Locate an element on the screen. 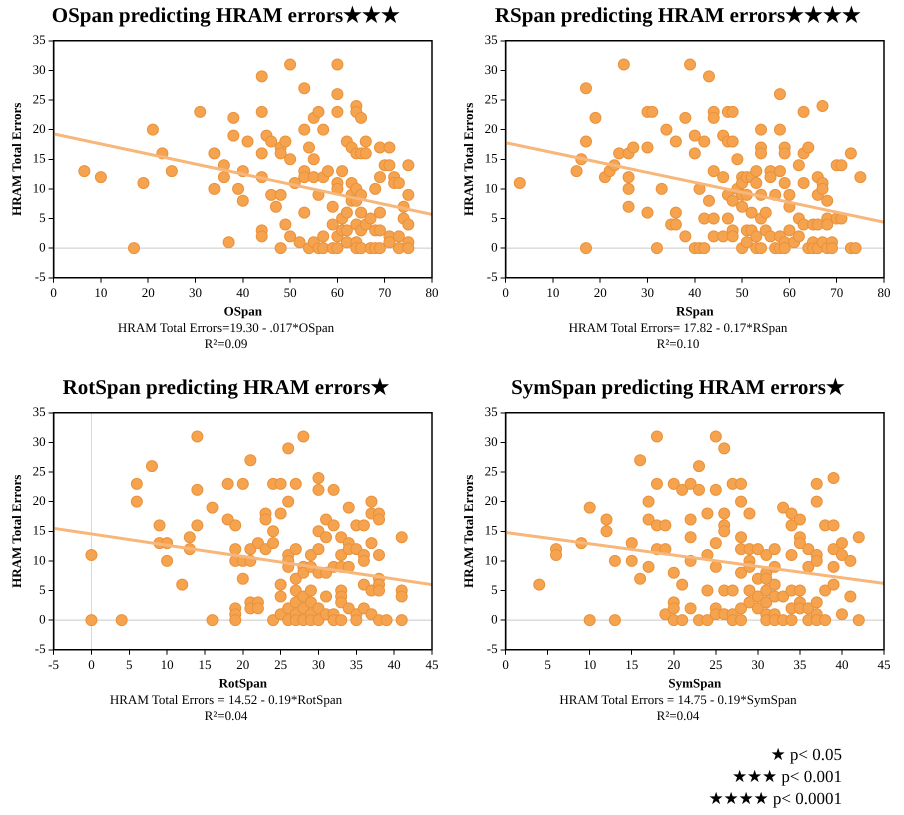 The height and width of the screenshot is (815, 904). x-axis-title: RSpan is located at coordinates (695, 311).